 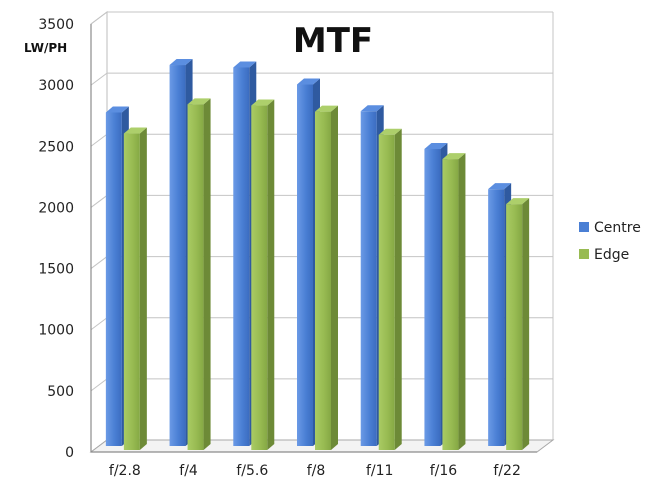 I want to click on chart-title: MTF, so click(x=333, y=41).